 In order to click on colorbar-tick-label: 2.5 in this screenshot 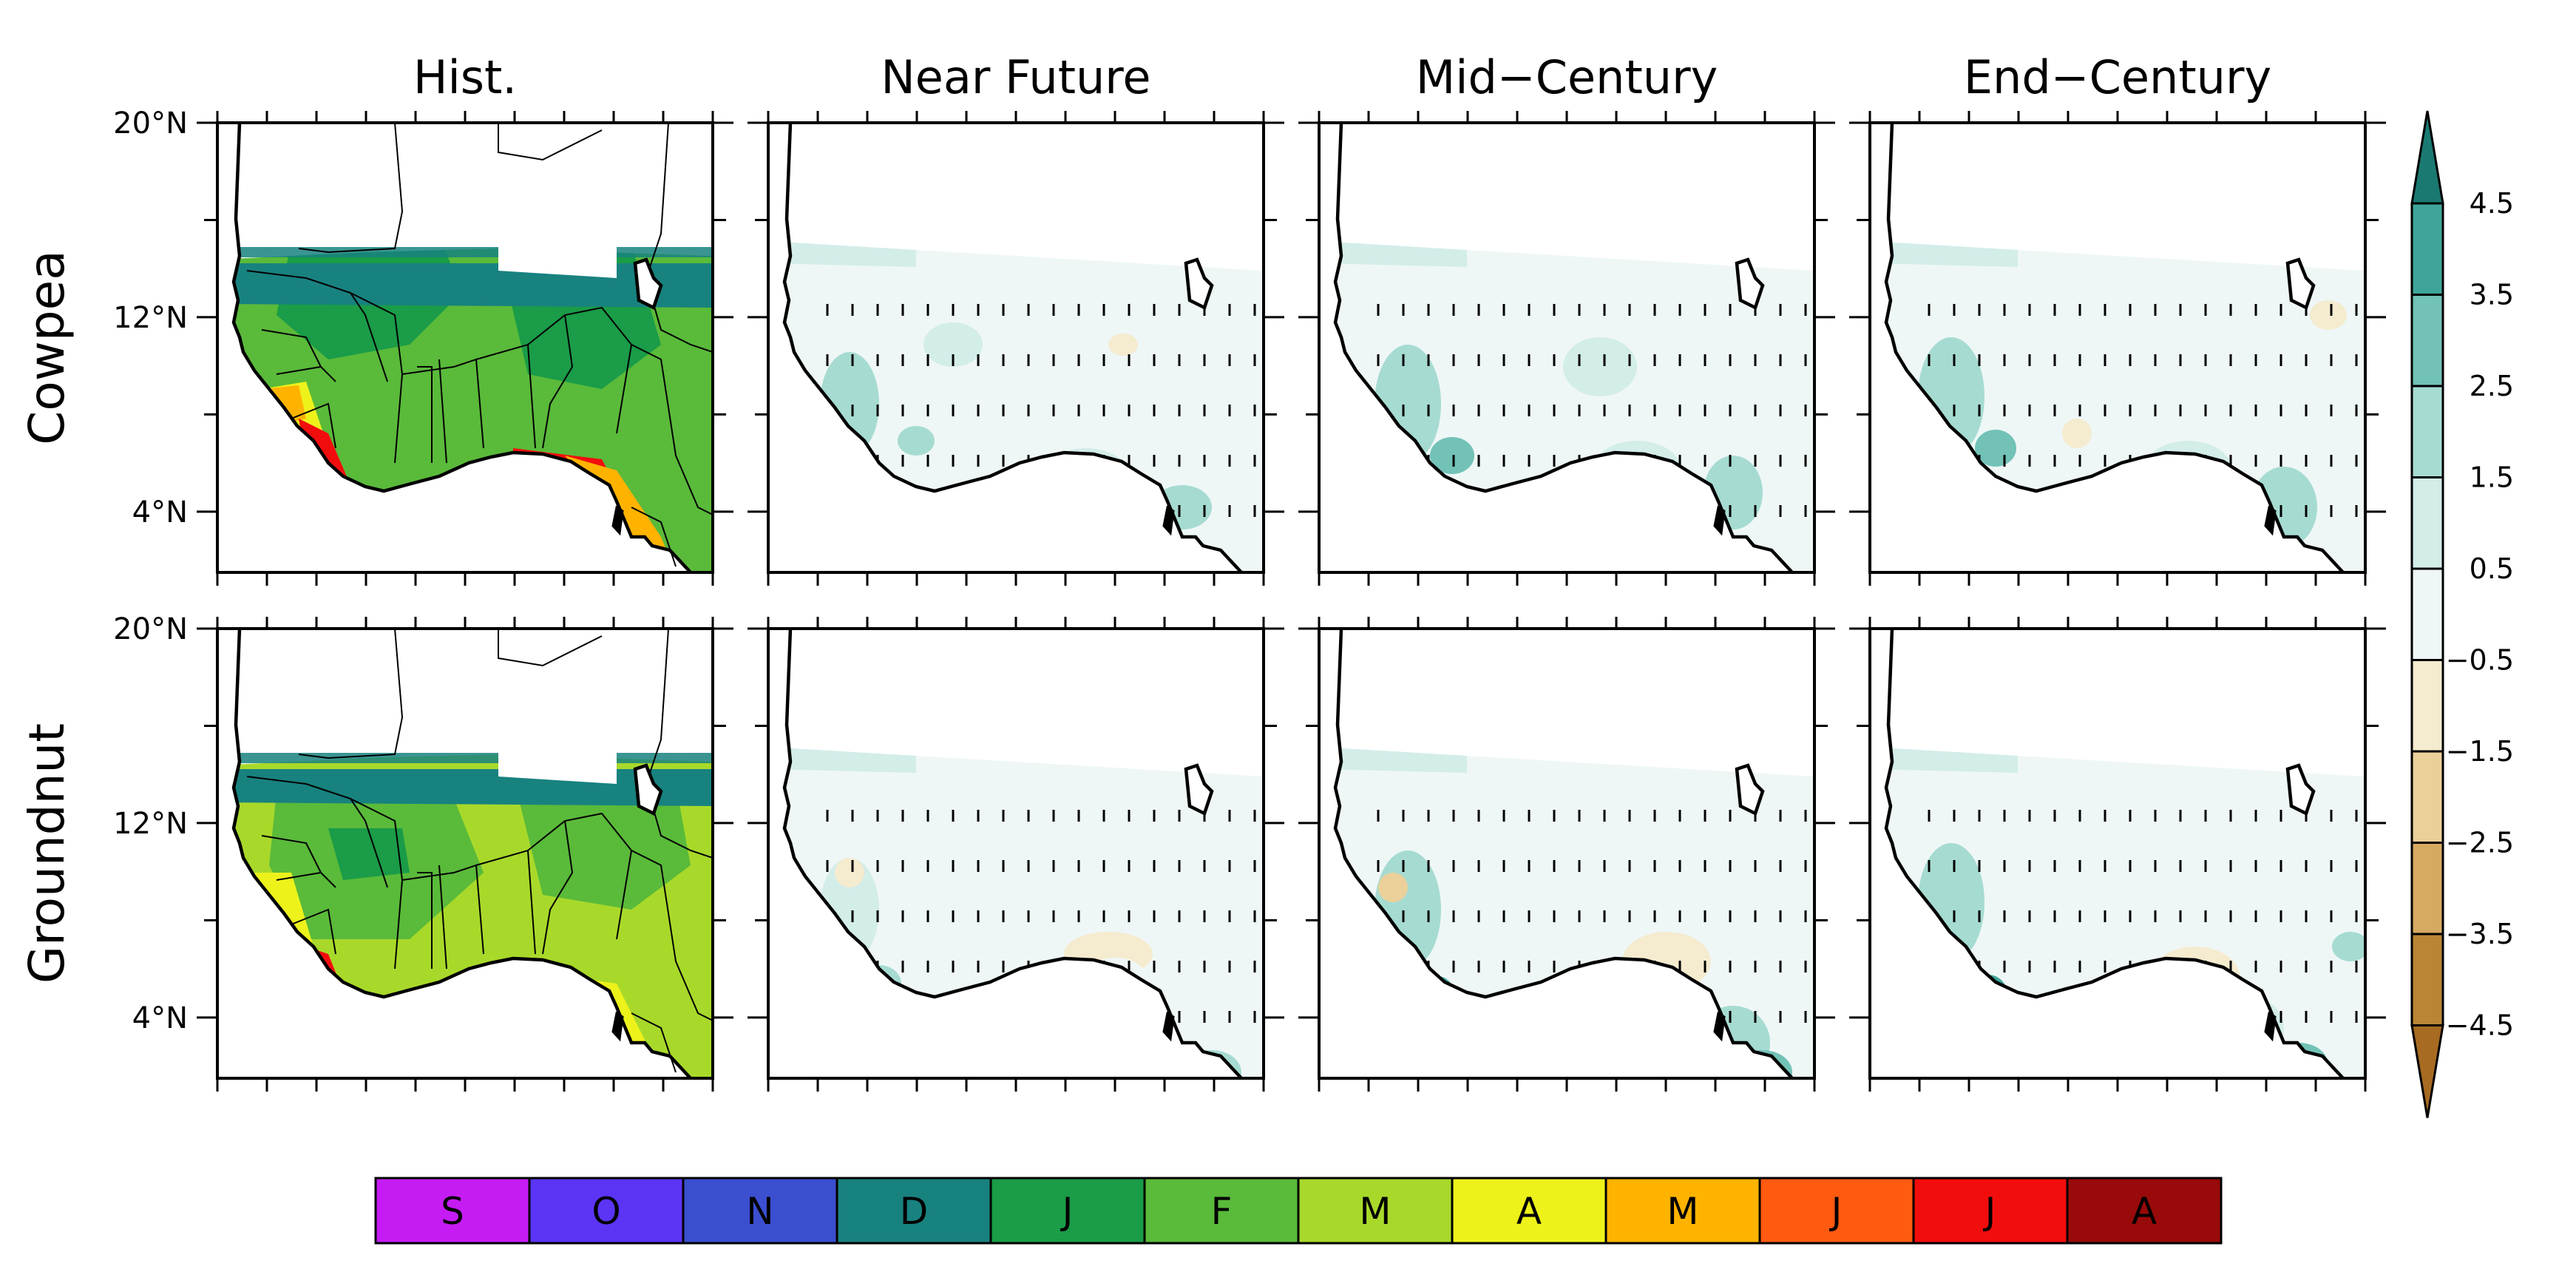, I will do `click(2492, 386)`.